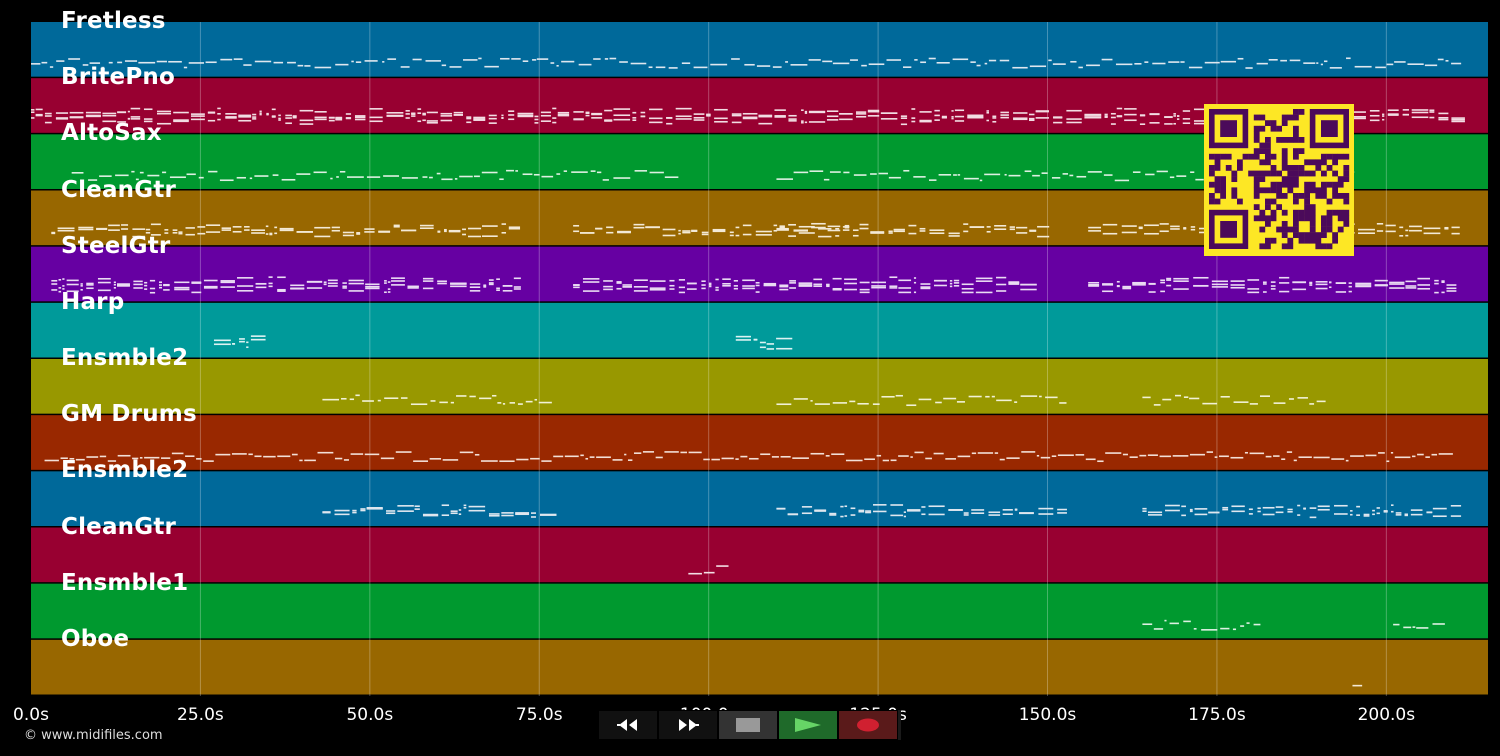 Image resolution: width=1500 pixels, height=756 pixels. Describe the element at coordinates (628, 725) in the screenshot. I see `rewind-button` at that location.